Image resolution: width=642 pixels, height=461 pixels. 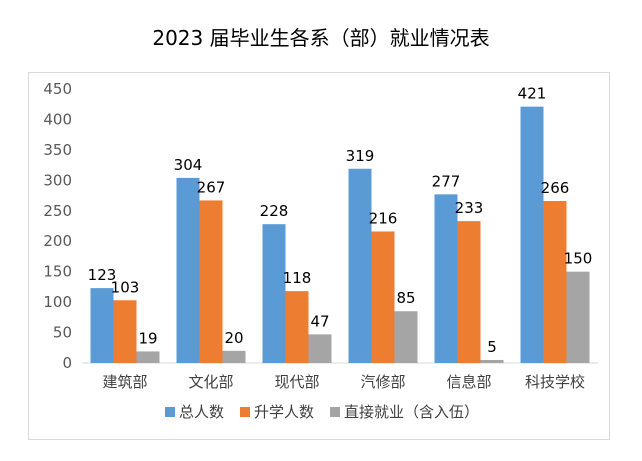 What do you see at coordinates (296, 382) in the screenshot?
I see `category-label: 现代部` at bounding box center [296, 382].